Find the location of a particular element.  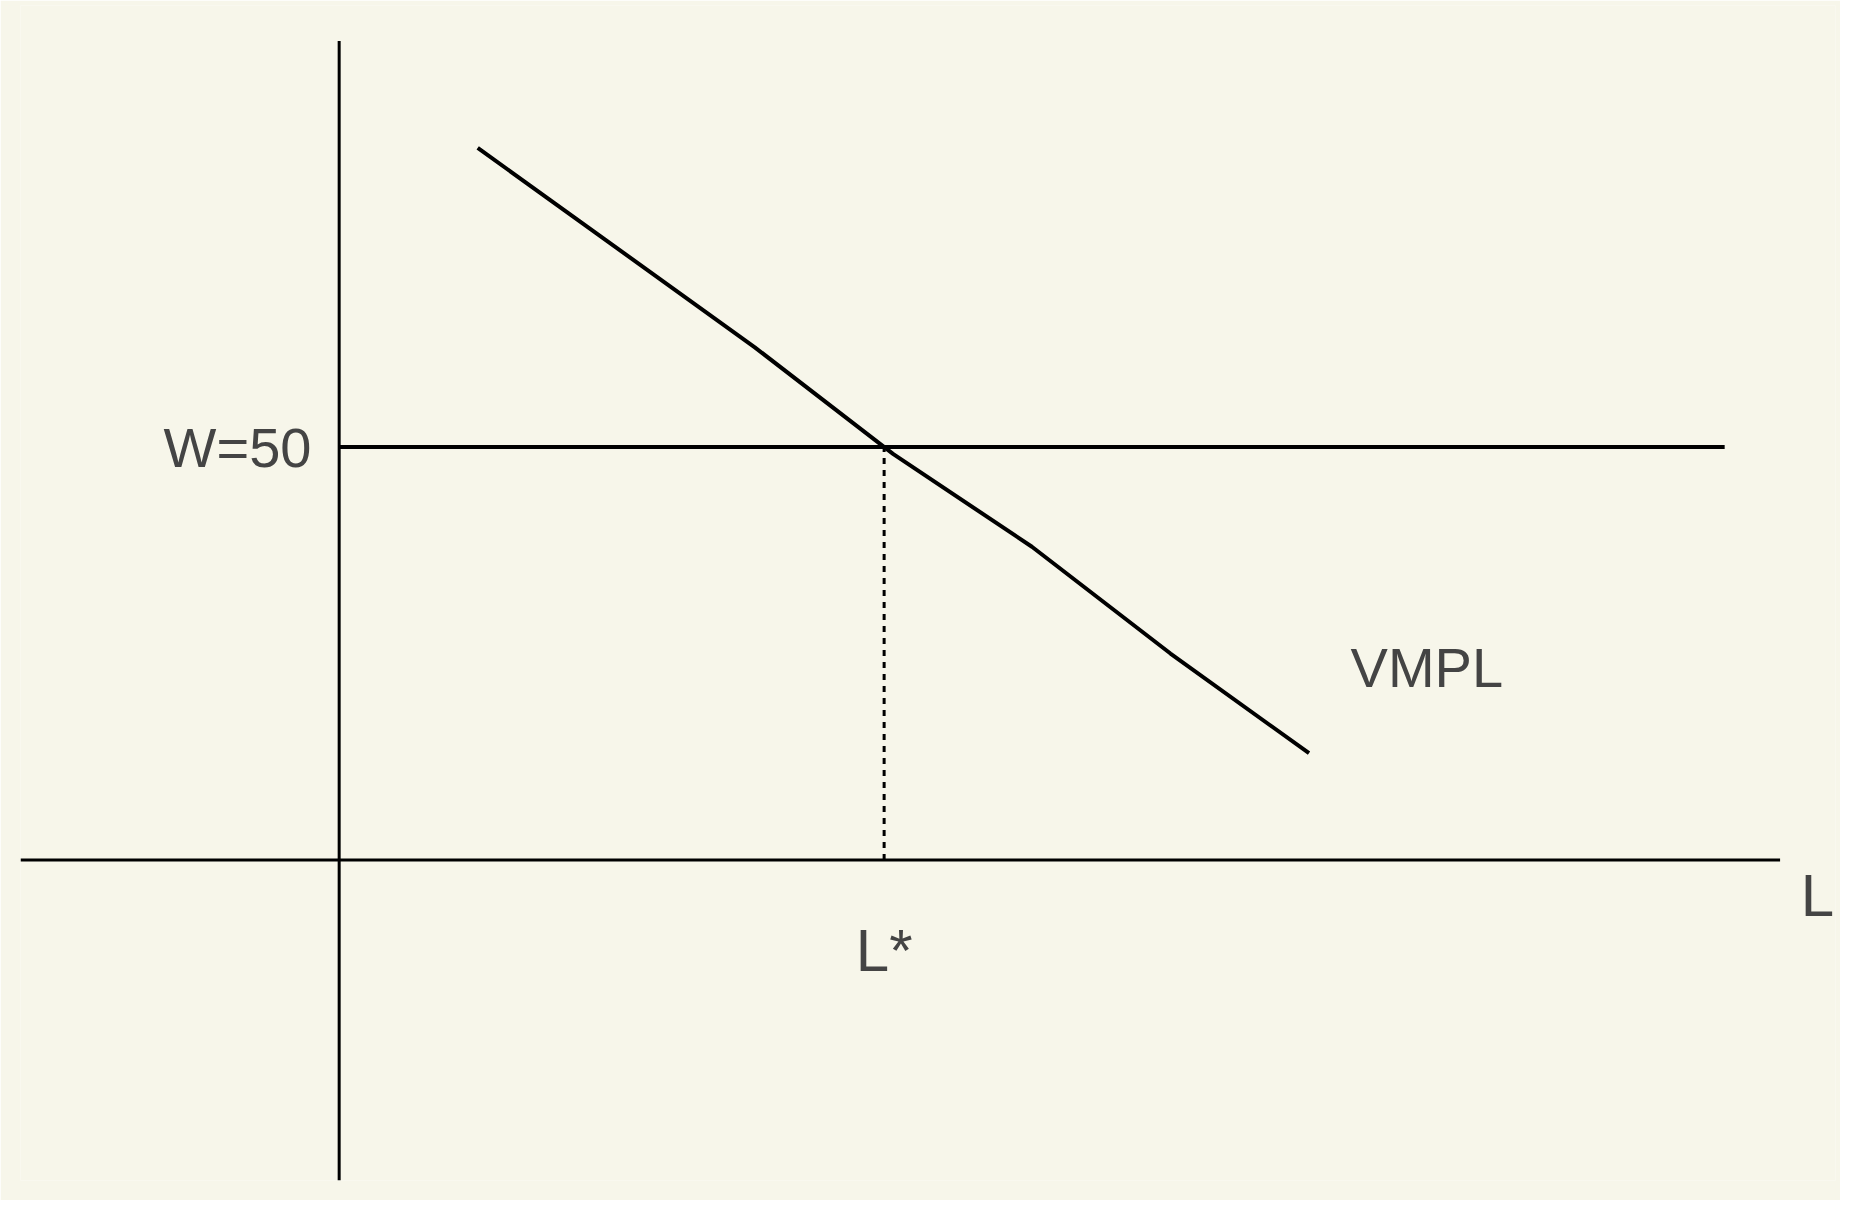

series-label: W=50 is located at coordinates (237, 447).